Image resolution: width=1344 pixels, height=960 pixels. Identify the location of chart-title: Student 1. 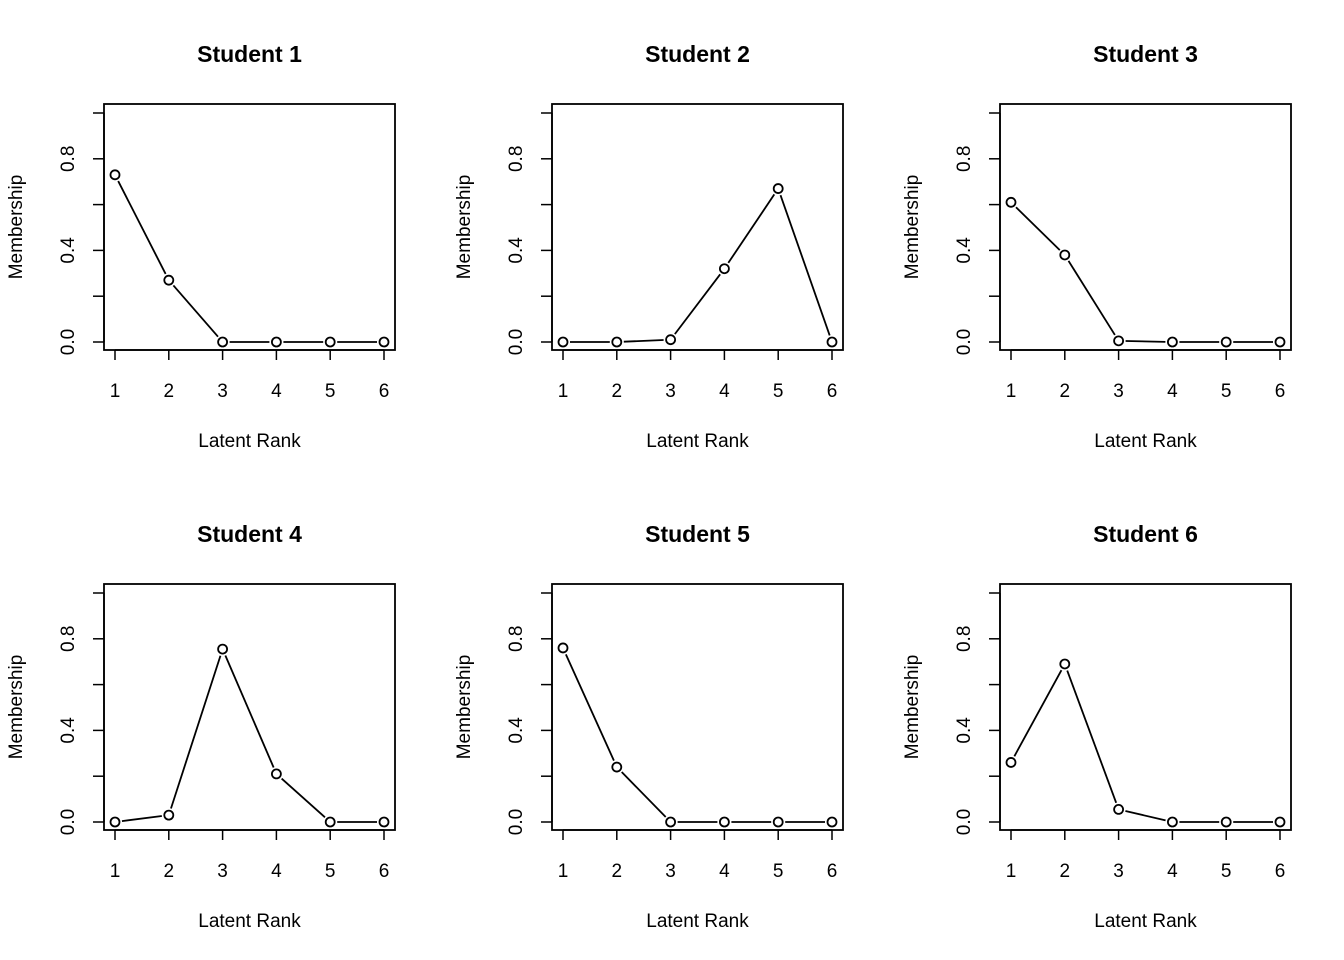
(249, 54).